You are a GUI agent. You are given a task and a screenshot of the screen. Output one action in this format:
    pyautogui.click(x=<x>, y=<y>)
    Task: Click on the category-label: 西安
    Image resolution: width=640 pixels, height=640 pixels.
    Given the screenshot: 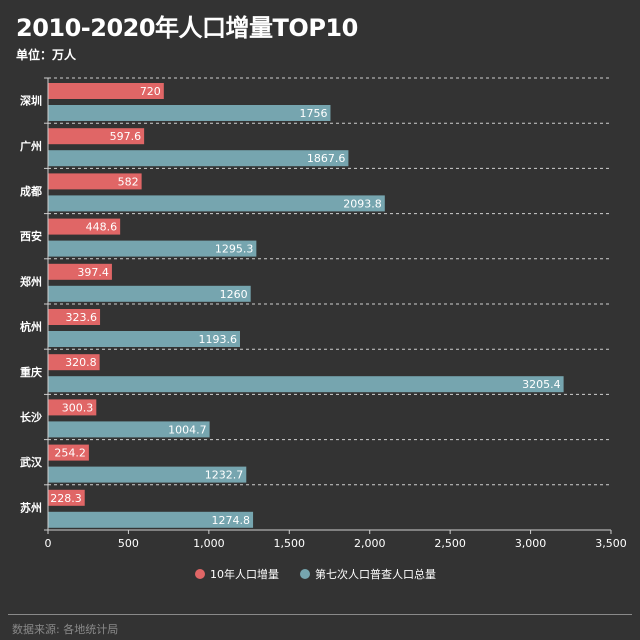 What is the action you would take?
    pyautogui.click(x=31, y=236)
    